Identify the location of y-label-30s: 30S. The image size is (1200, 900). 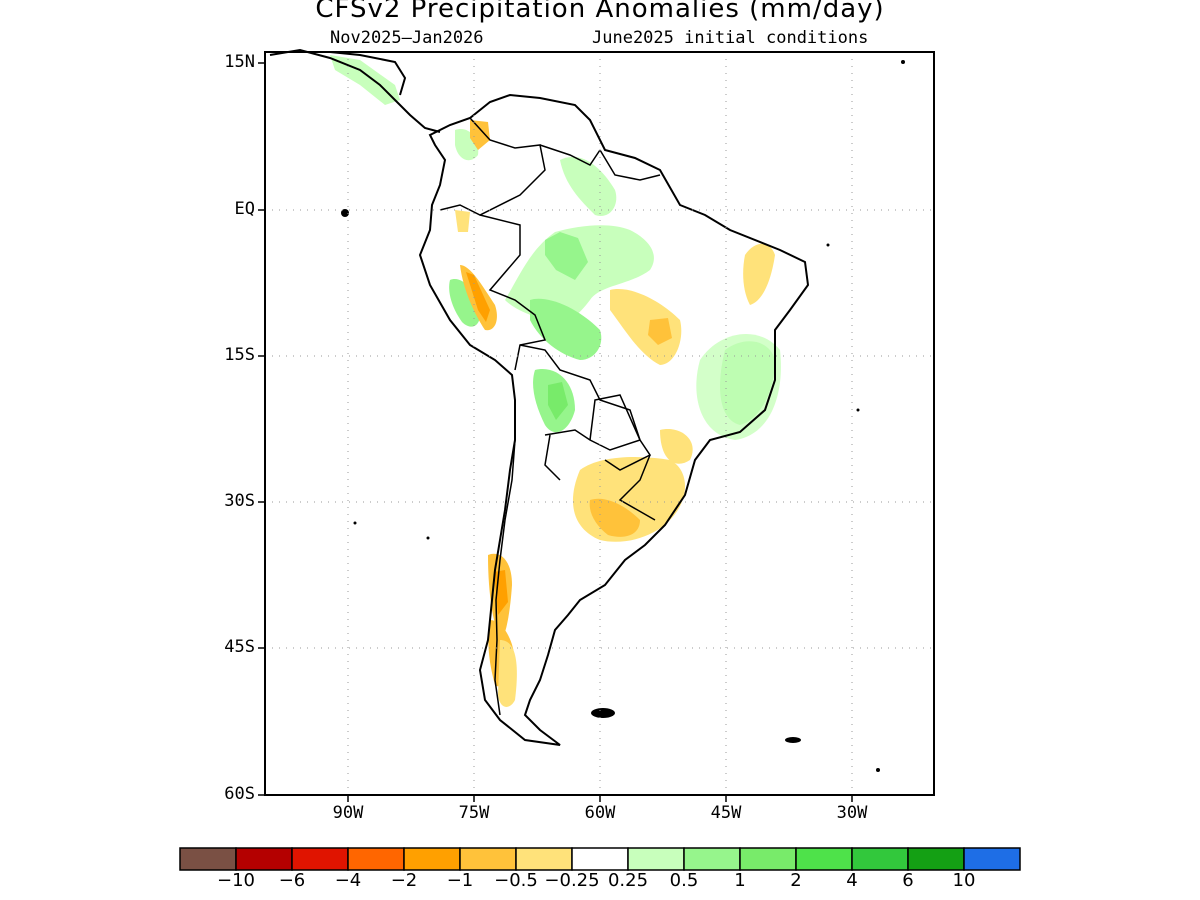
(239, 501).